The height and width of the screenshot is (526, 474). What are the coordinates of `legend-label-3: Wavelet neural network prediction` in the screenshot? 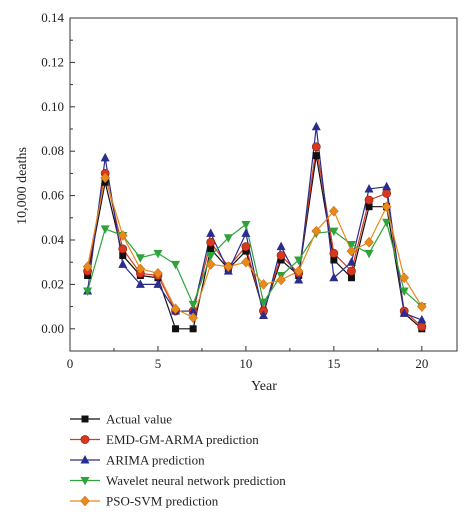 It's located at (196, 480).